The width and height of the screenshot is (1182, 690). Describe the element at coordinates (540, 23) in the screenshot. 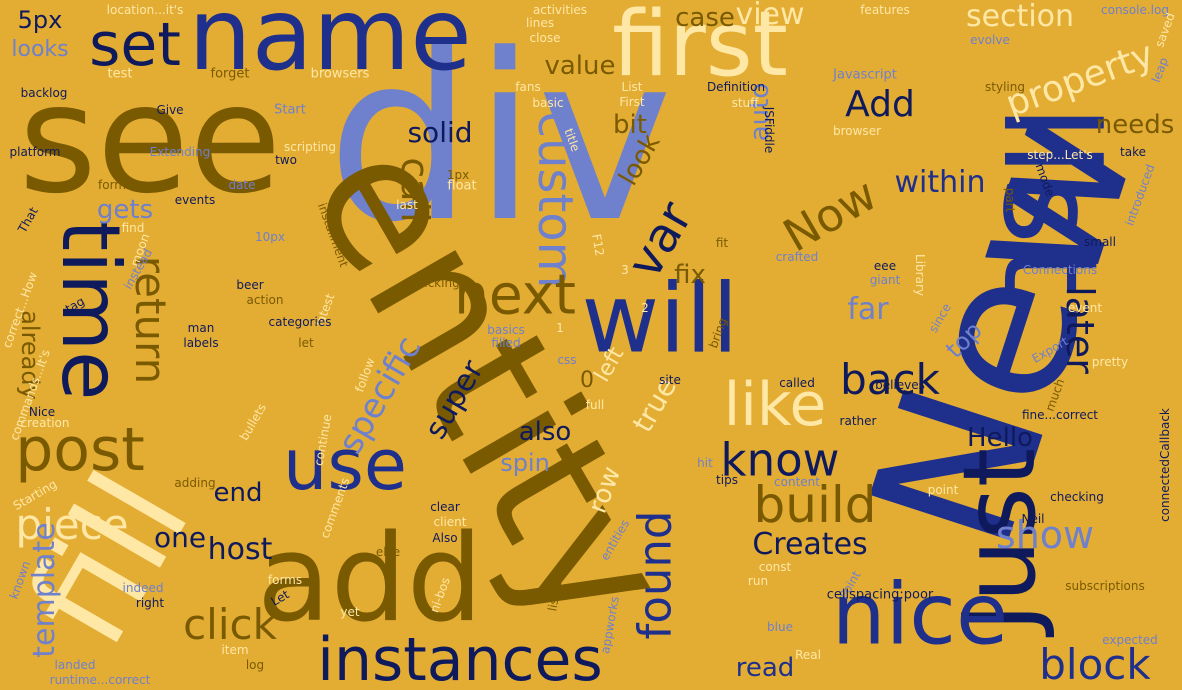

I see `word-72: lines` at that location.